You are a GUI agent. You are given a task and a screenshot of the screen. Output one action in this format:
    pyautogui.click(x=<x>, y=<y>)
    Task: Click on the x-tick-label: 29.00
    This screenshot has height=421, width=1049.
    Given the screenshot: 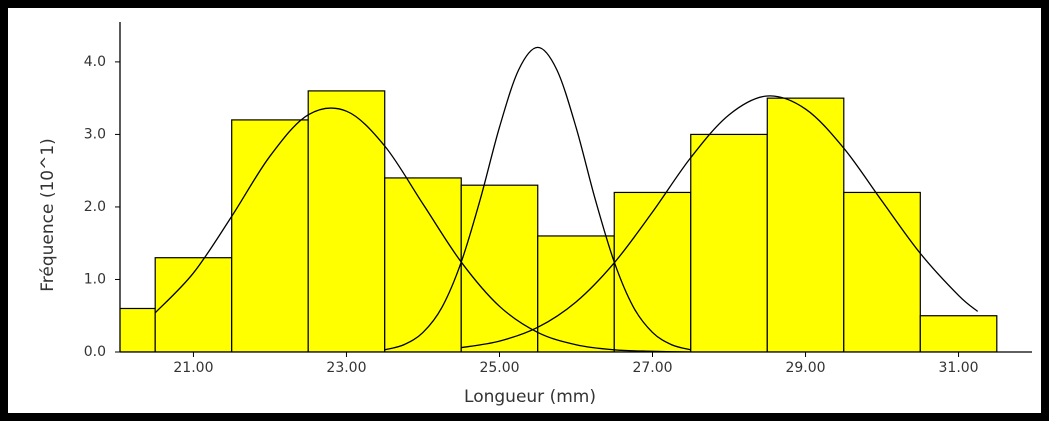 What is the action you would take?
    pyautogui.click(x=805, y=368)
    